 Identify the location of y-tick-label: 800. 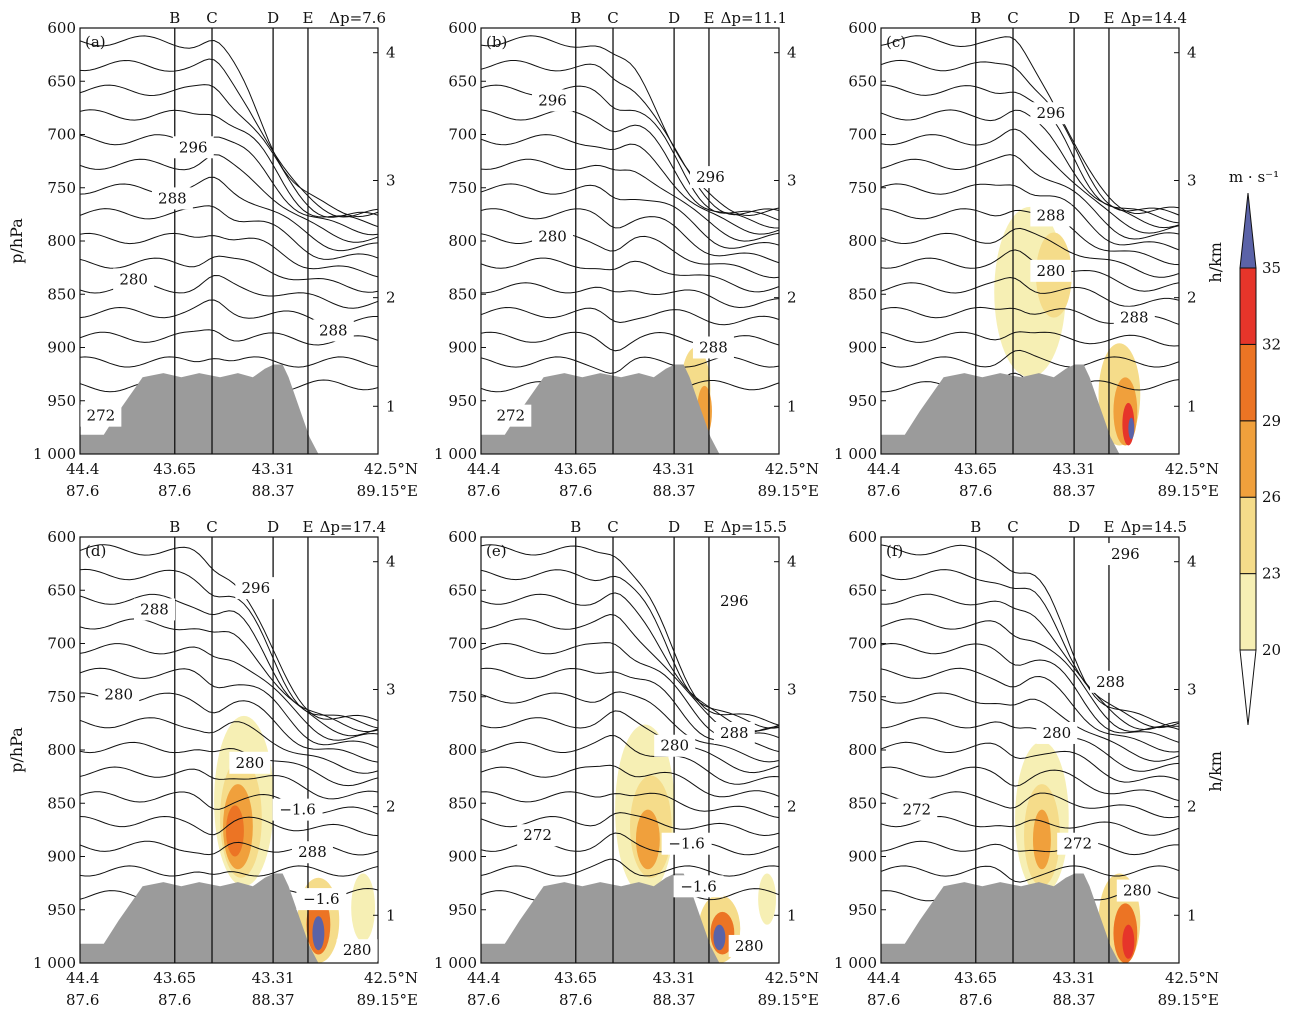
(862, 241).